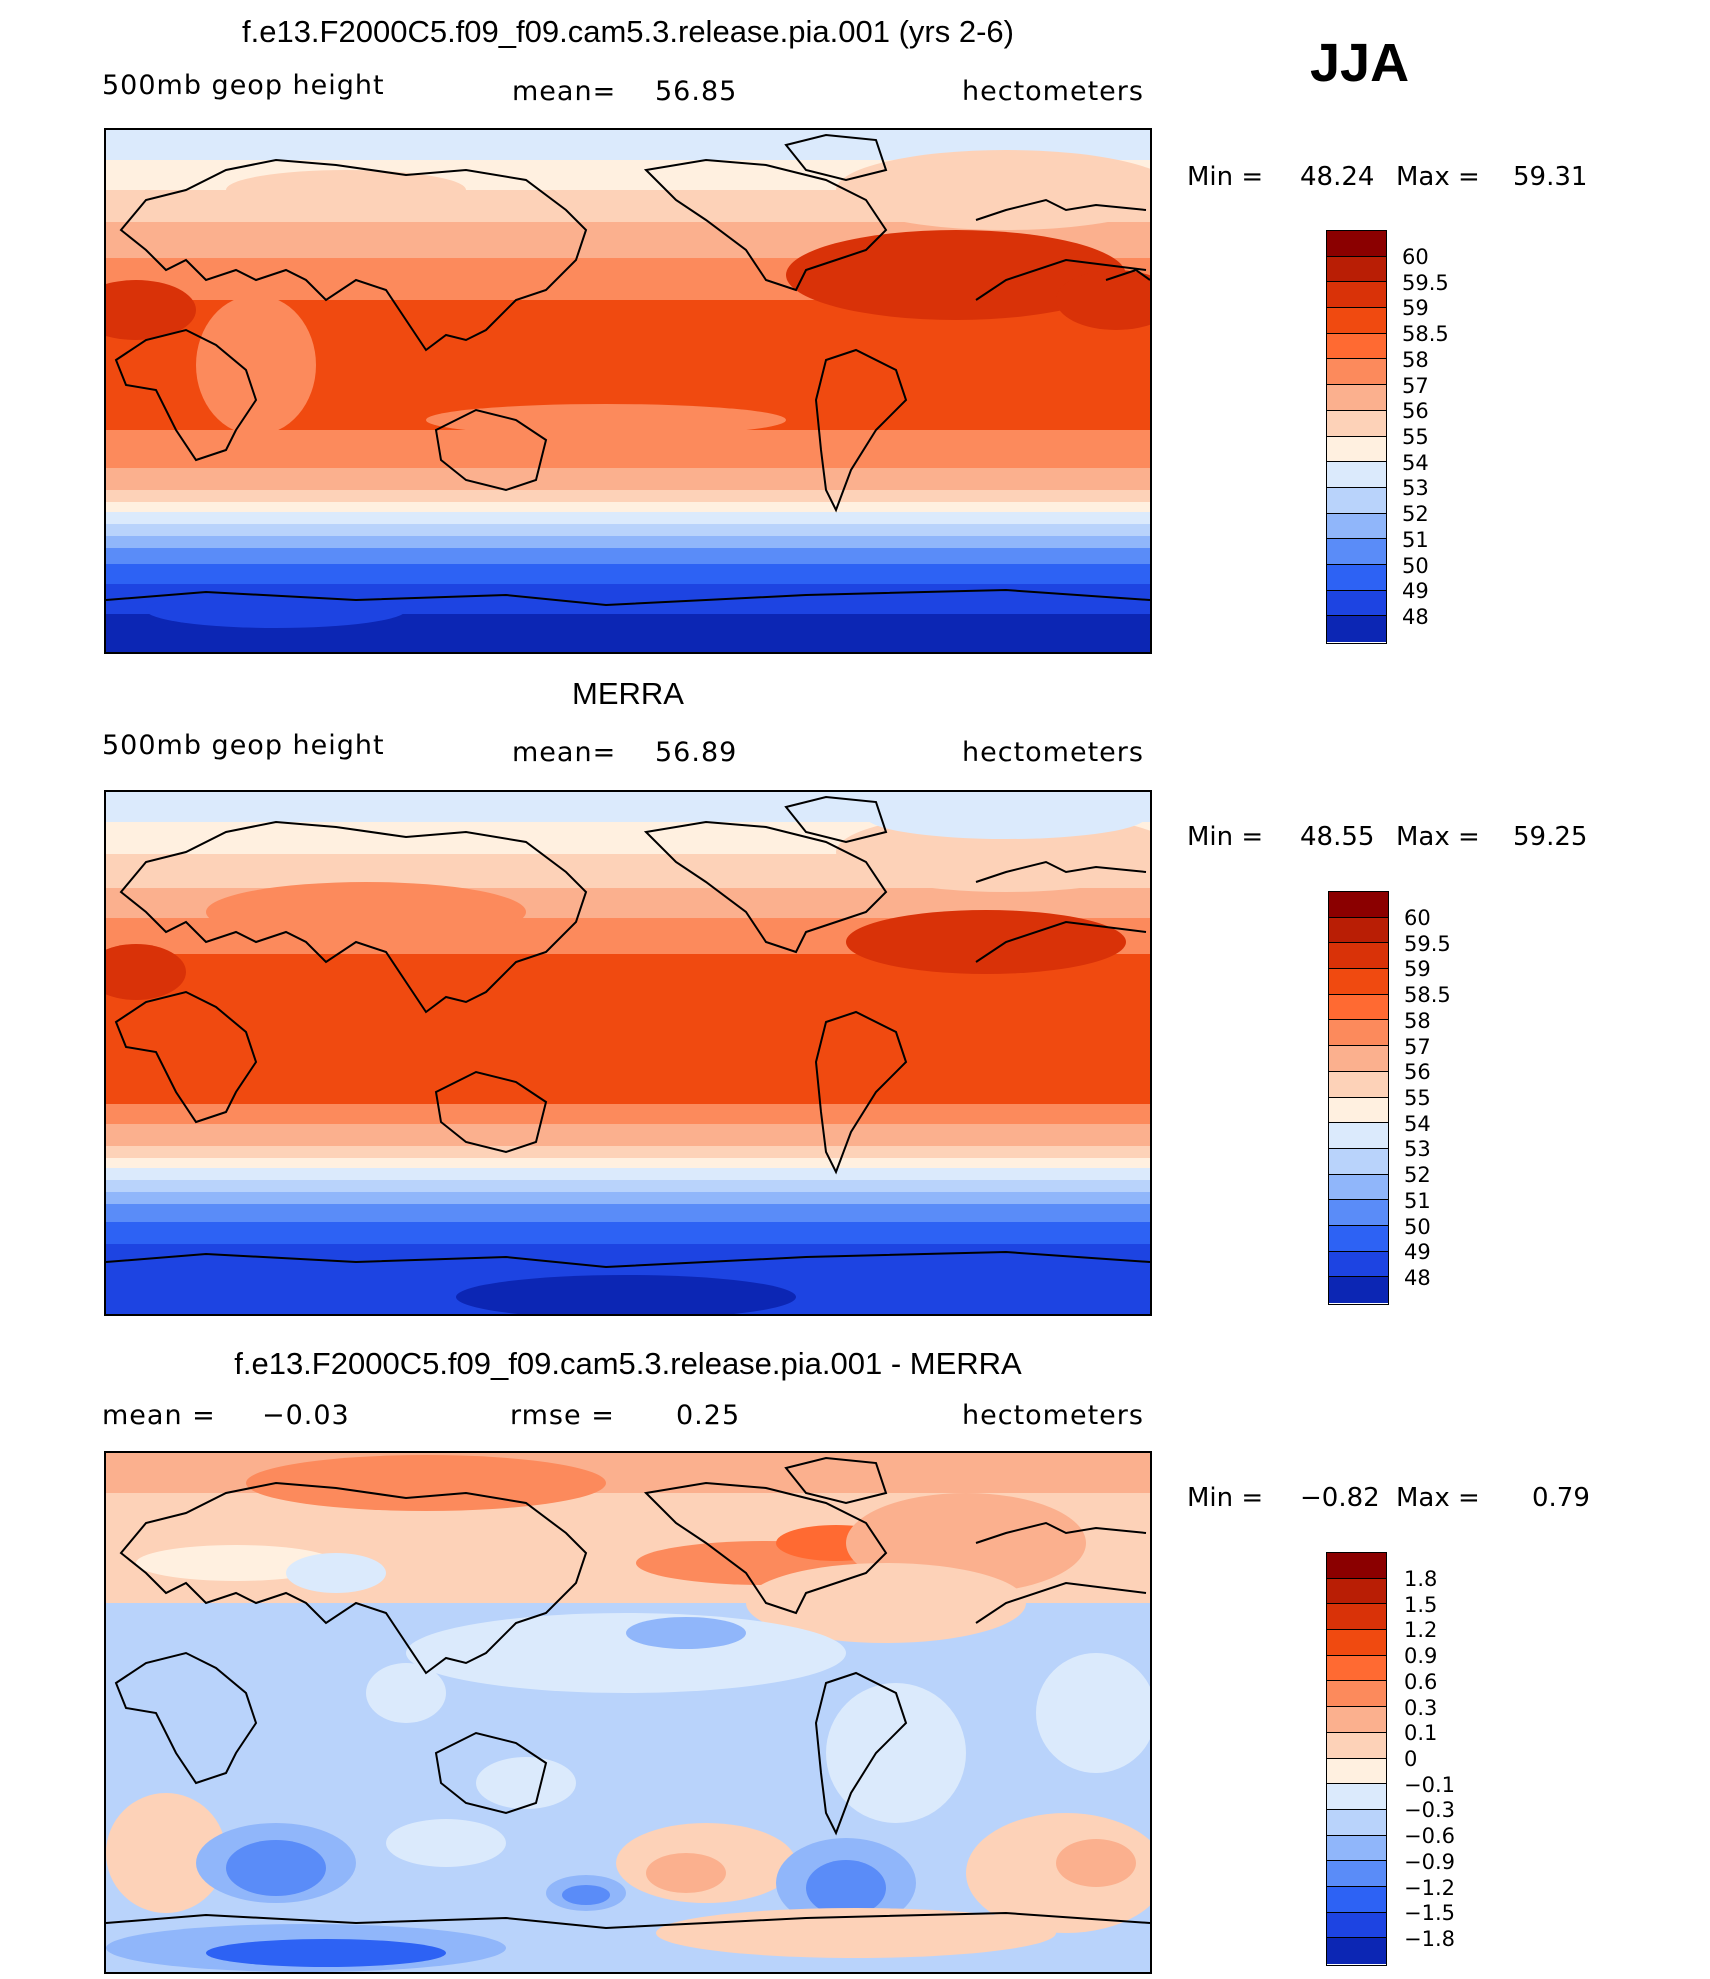  I want to click on colorbar-model, so click(1356, 437).